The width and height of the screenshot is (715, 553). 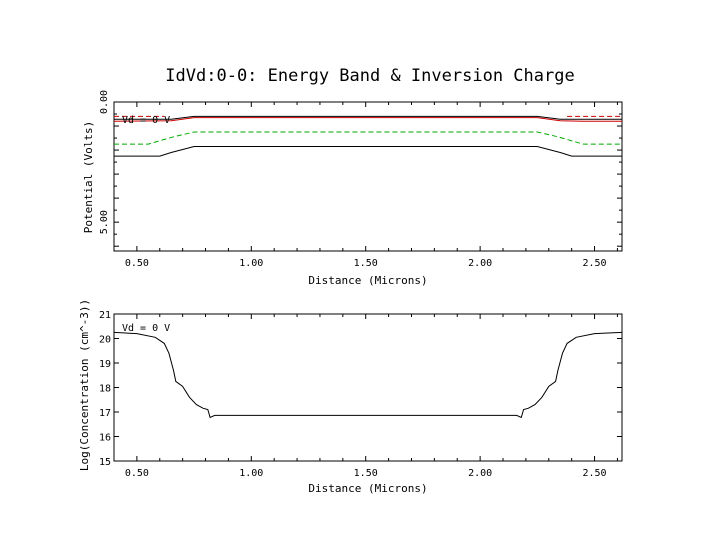 What do you see at coordinates (104, 222) in the screenshot?
I see `y-tick-label: 5.00` at bounding box center [104, 222].